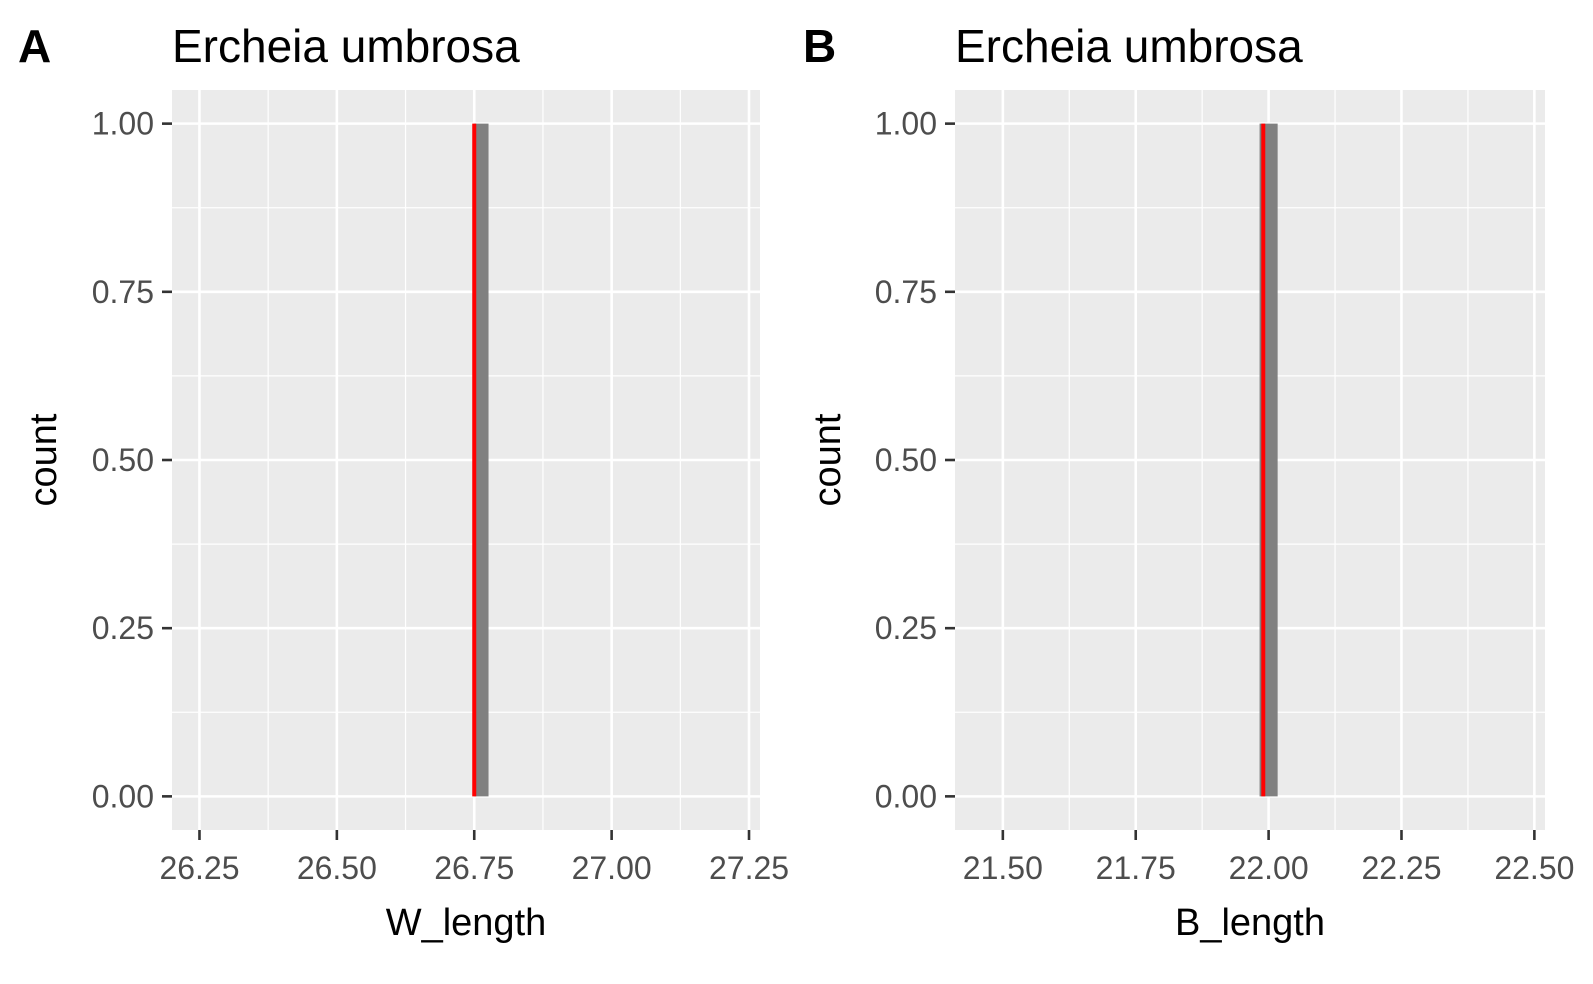 This screenshot has width=1593, height=984. Describe the element at coordinates (819, 46) in the screenshot. I see `panel-tag: B` at that location.